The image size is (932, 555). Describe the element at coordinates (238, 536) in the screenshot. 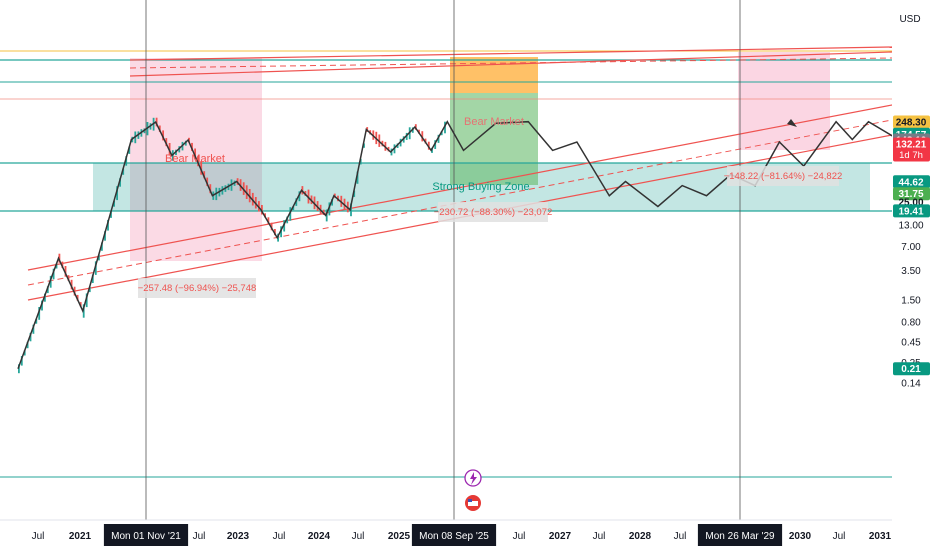

I see `x-tick-label: 2023` at that location.